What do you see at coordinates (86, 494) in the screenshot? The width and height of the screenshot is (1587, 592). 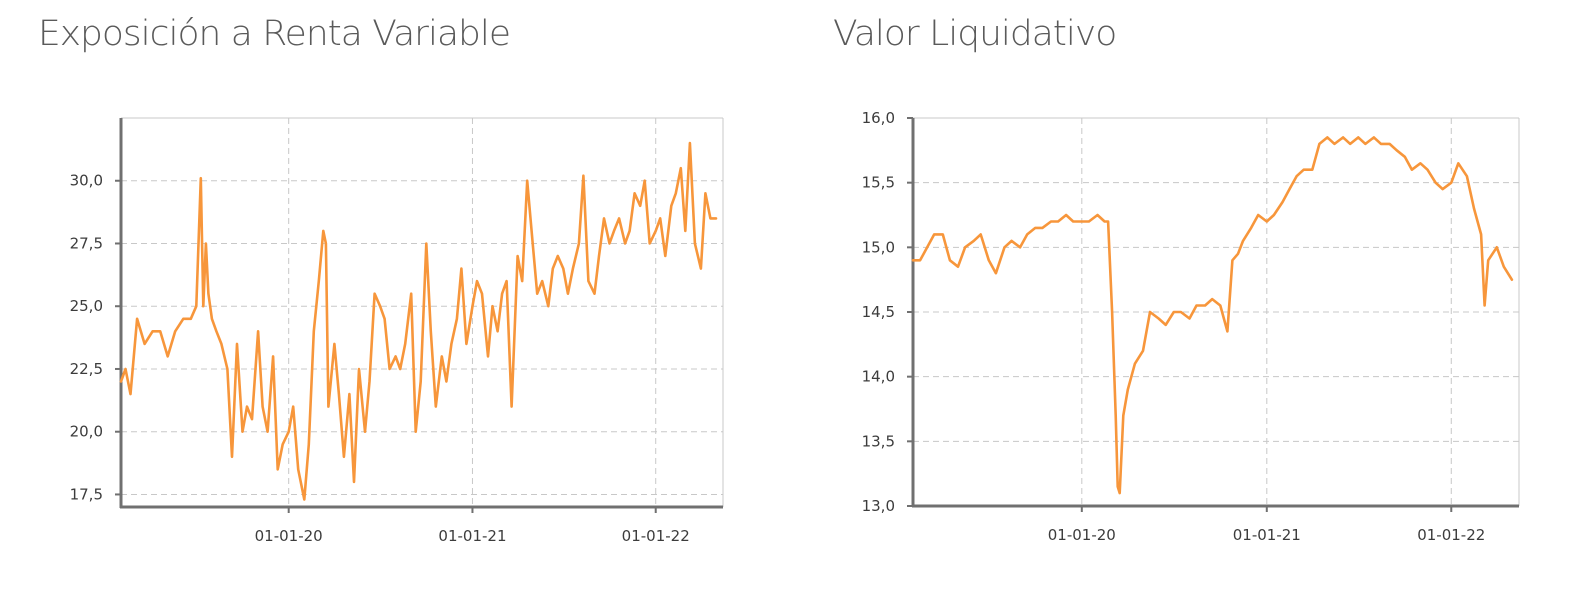 I see `y-tick-label: 17,5` at bounding box center [86, 494].